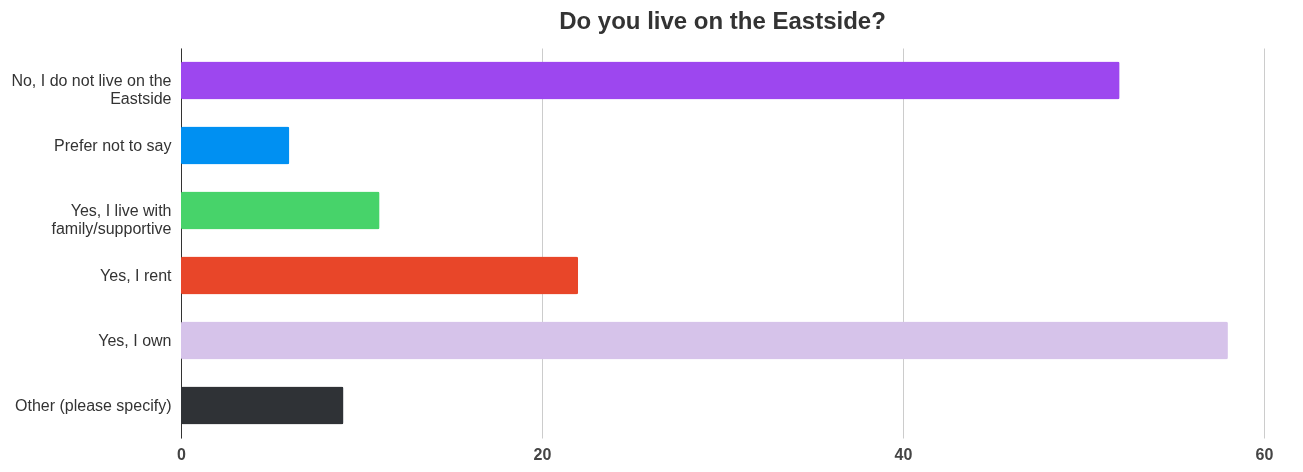  Describe the element at coordinates (903, 454) in the screenshot. I see `x-tick-label: 40` at that location.